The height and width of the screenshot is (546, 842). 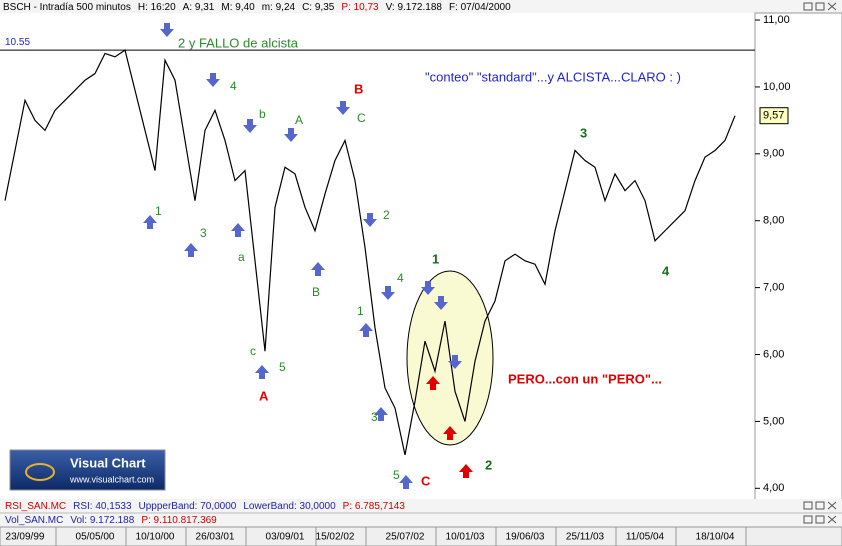 What do you see at coordinates (715, 537) in the screenshot?
I see `x-tick-label: 18/10/04` at bounding box center [715, 537].